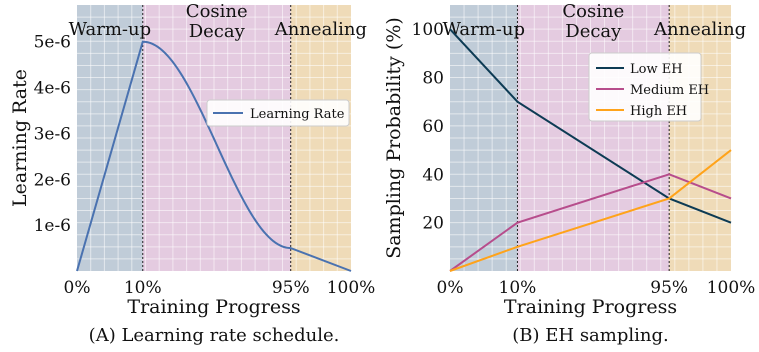  I want to click on y-tick-label: 40, so click(433, 175).